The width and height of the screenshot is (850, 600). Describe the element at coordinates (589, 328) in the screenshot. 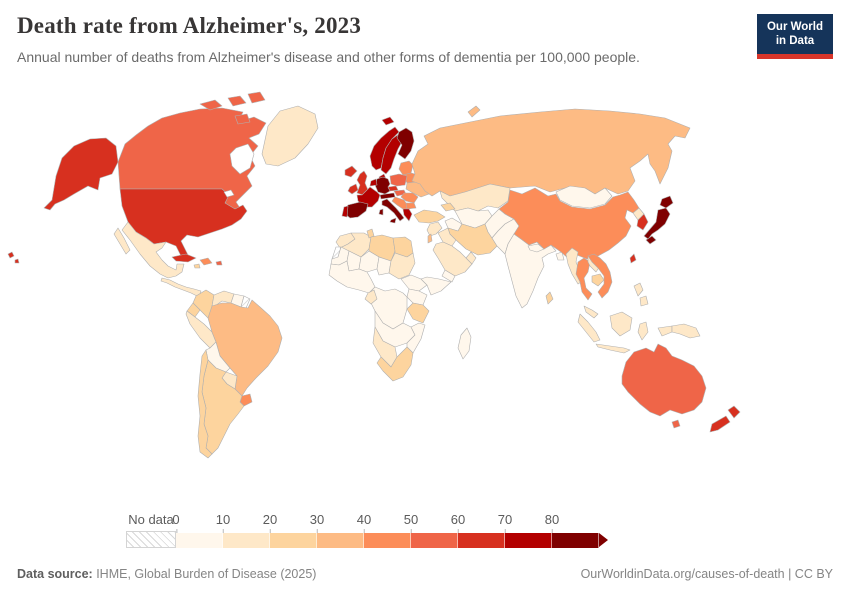

I see `country-indonesia-sumatra` at that location.